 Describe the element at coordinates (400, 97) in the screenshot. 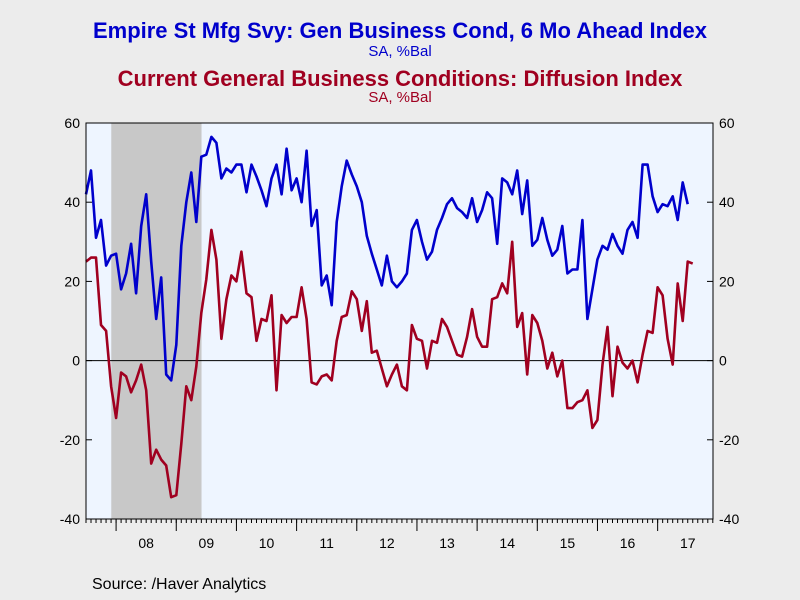

I see `chart-subtitle-2: SA, %Bal` at that location.